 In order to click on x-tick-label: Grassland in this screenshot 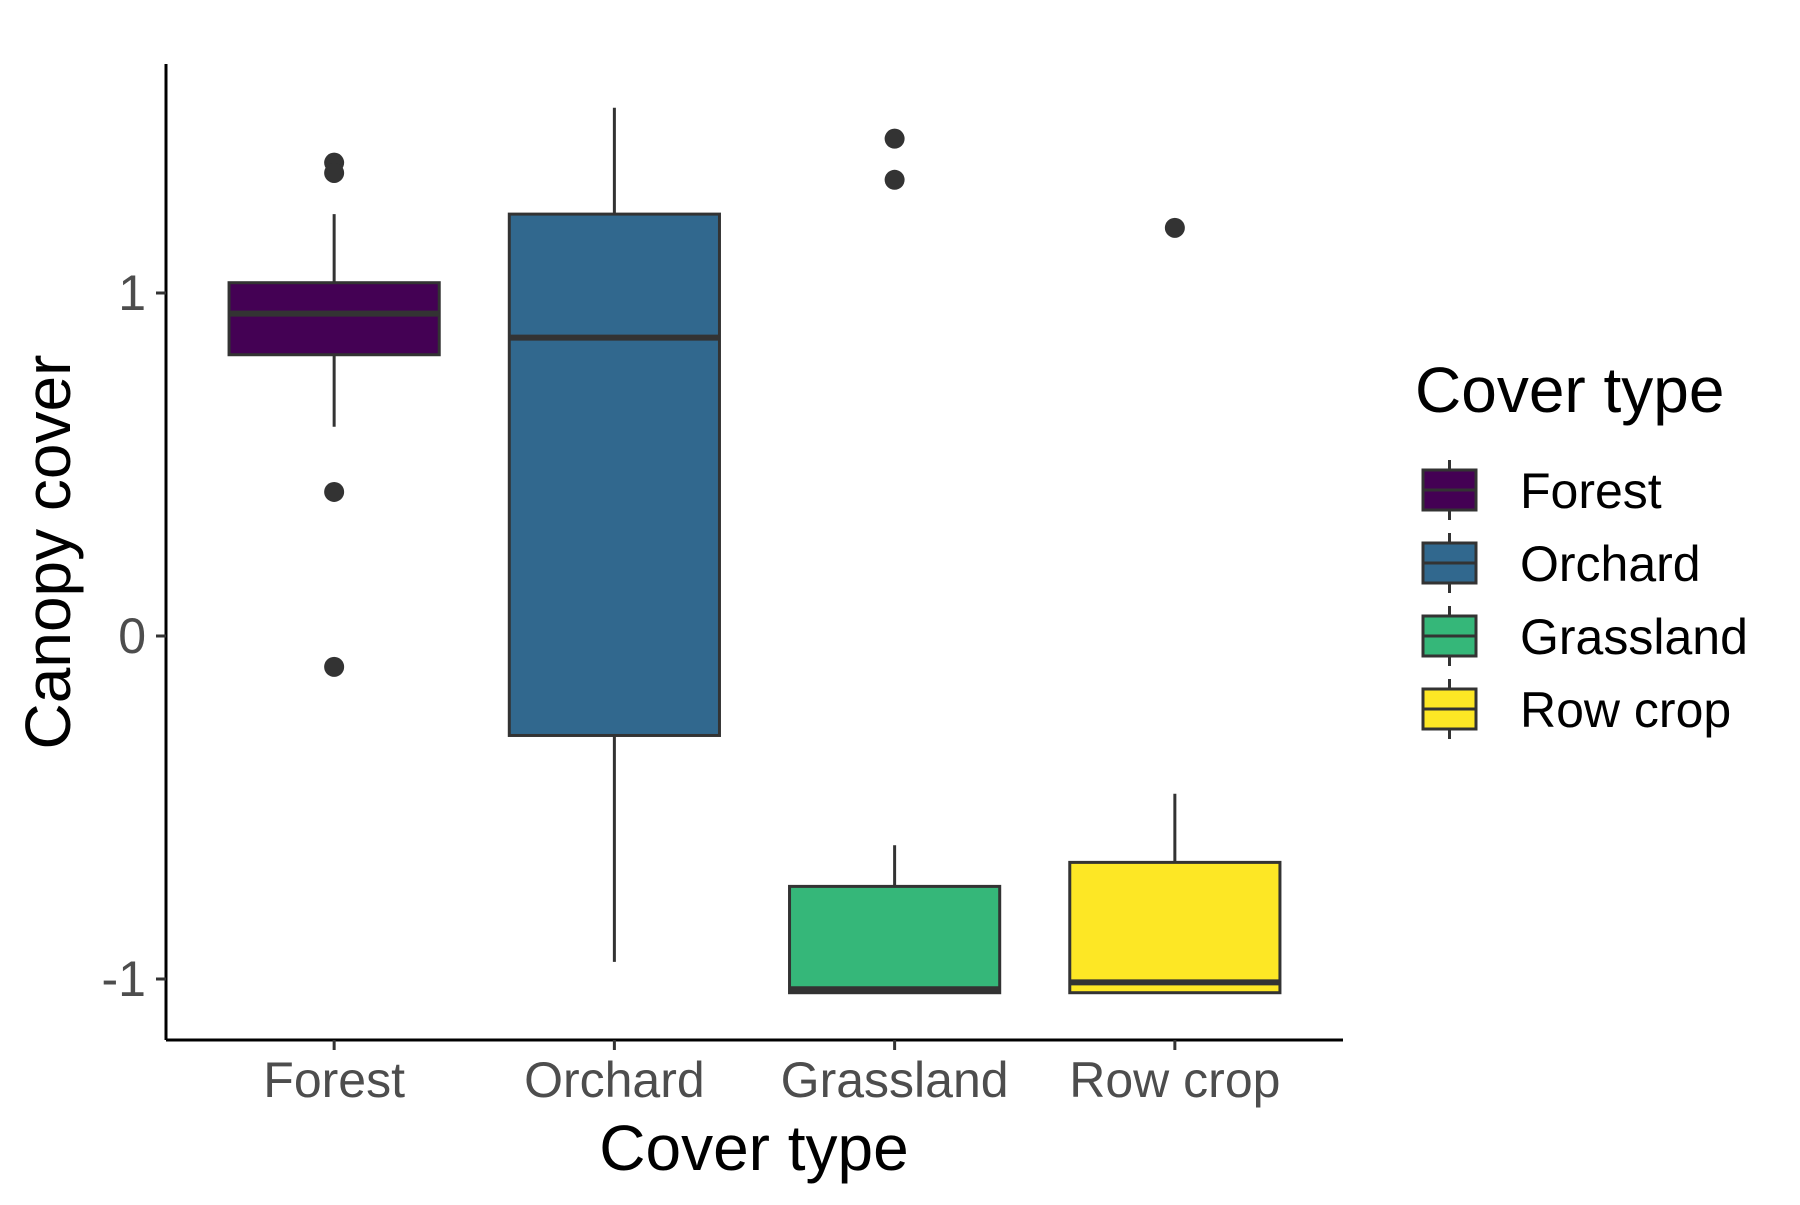, I will do `click(895, 1080)`.